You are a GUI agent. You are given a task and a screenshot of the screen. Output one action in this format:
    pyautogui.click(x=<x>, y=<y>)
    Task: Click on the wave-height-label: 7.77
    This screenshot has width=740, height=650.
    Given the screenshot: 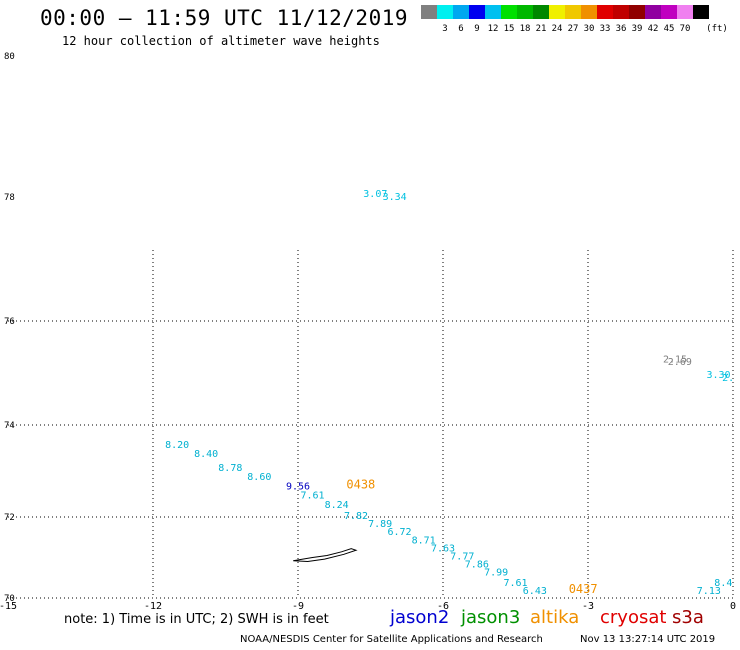 What is the action you would take?
    pyautogui.click(x=462, y=557)
    